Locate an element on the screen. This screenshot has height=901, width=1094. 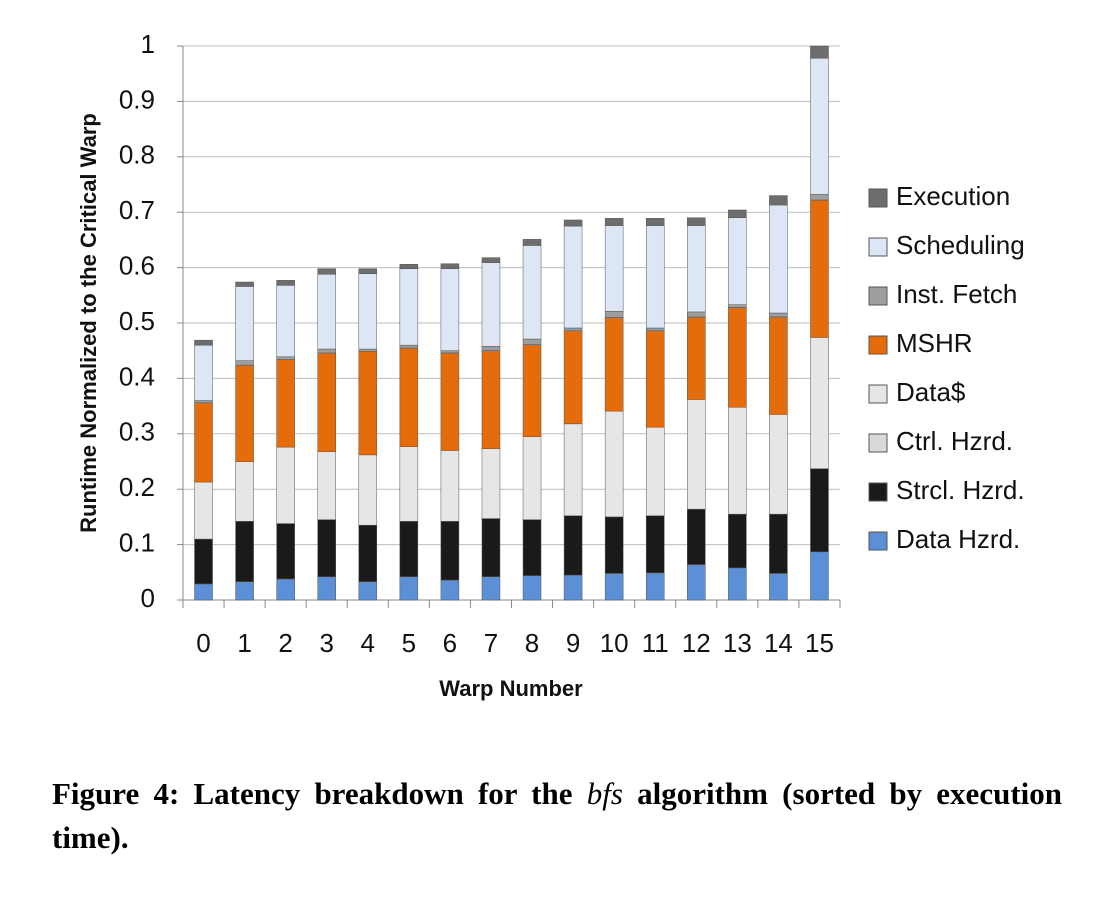
caption-text: Figure 4: Latency breakdown for the is located at coordinates (312, 793).